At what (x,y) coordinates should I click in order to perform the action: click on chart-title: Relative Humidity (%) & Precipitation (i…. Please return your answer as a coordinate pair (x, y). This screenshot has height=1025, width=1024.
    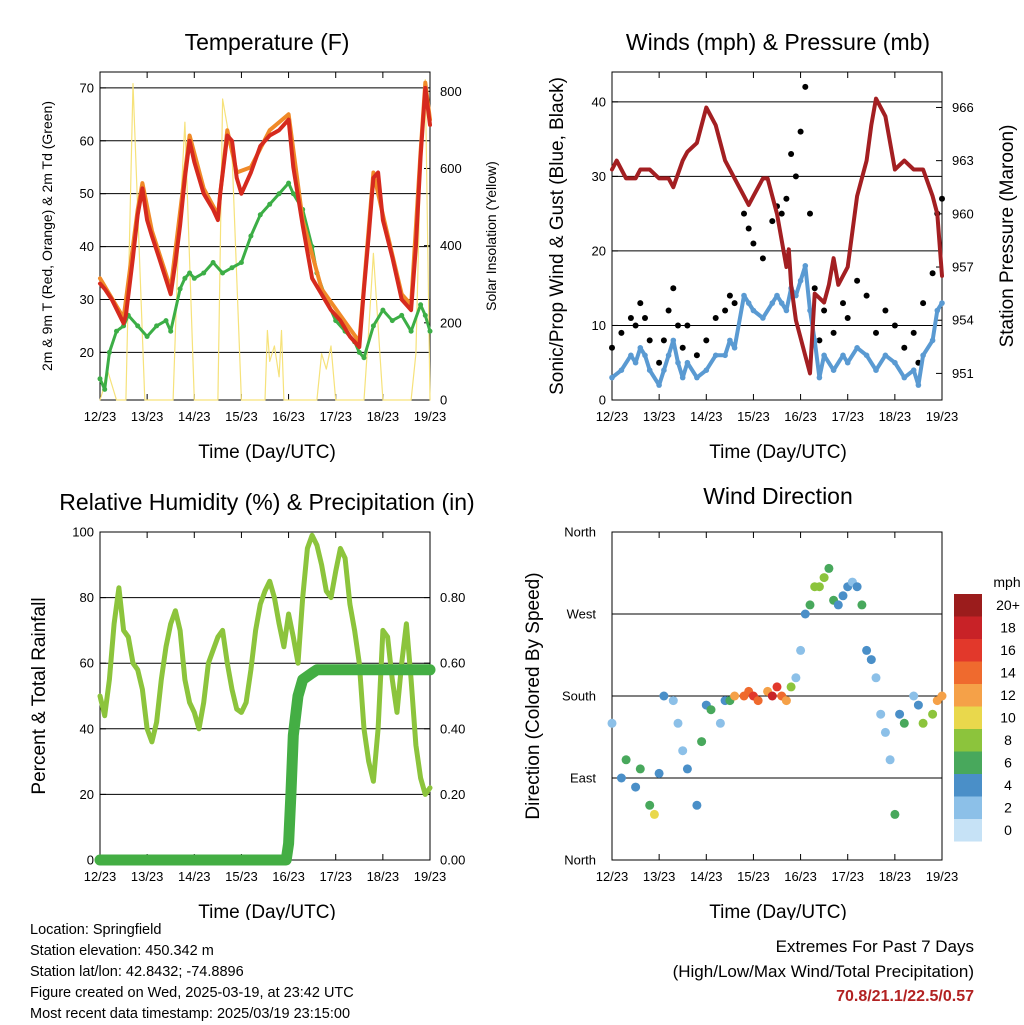
    Looking at the image, I should click on (266, 502).